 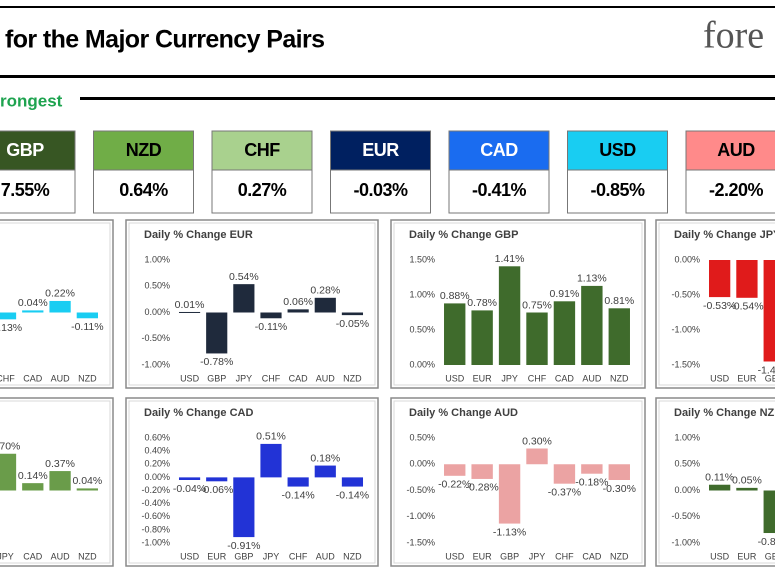 I want to click on value-label: 0.37%, so click(x=60, y=464).